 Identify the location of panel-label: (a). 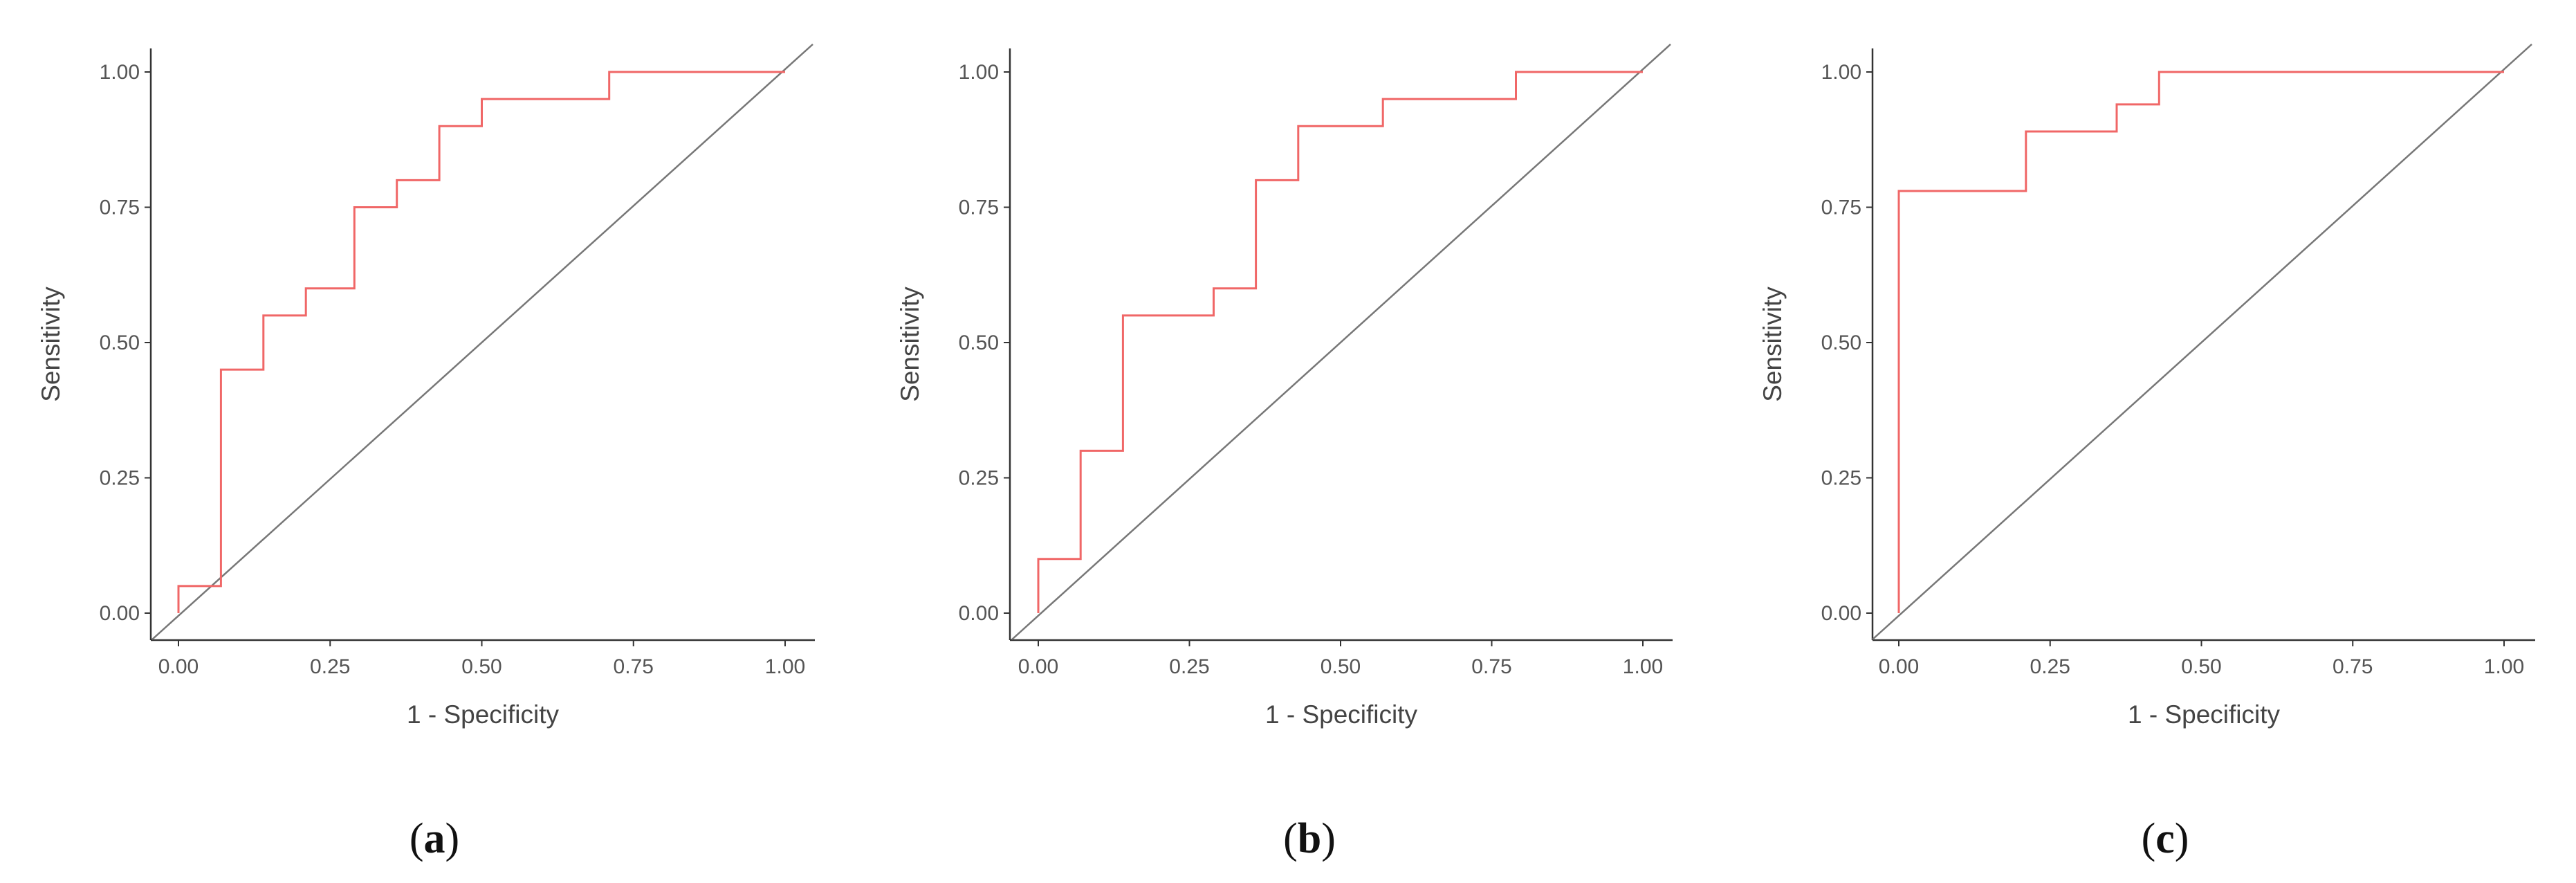
(434, 838).